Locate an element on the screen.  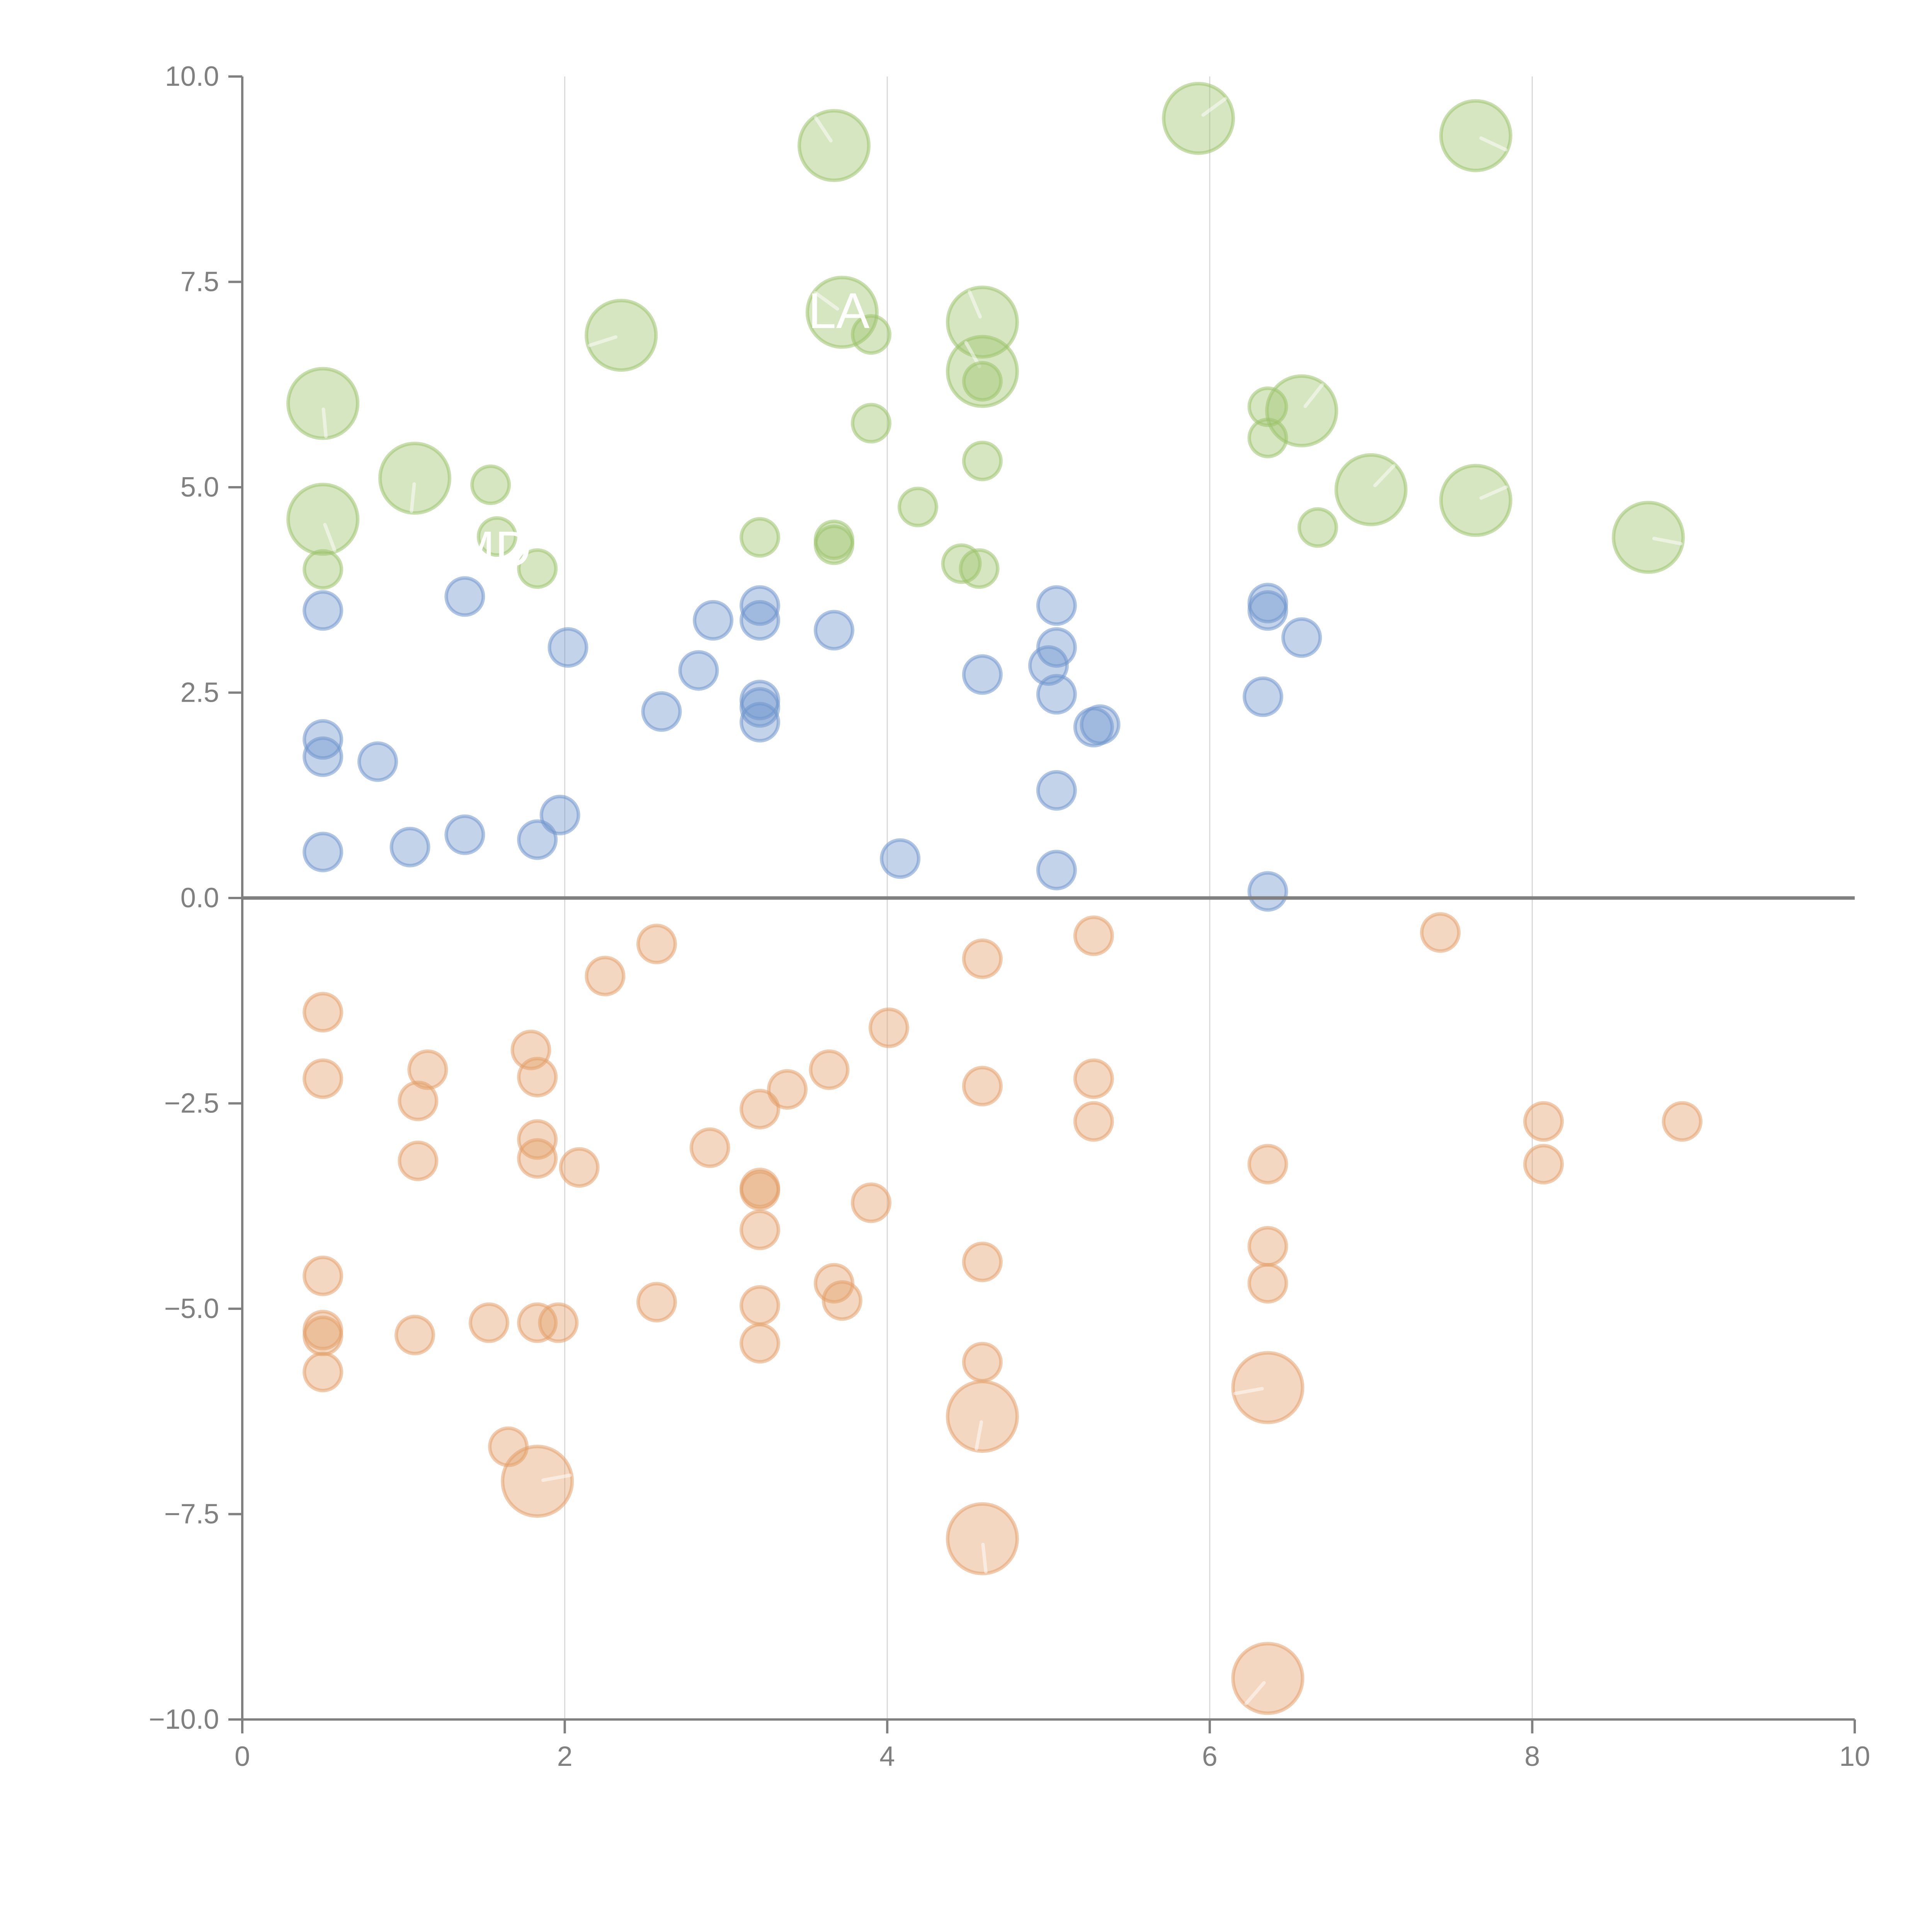
y-tick-label: −5.0 is located at coordinates (192, 1308).